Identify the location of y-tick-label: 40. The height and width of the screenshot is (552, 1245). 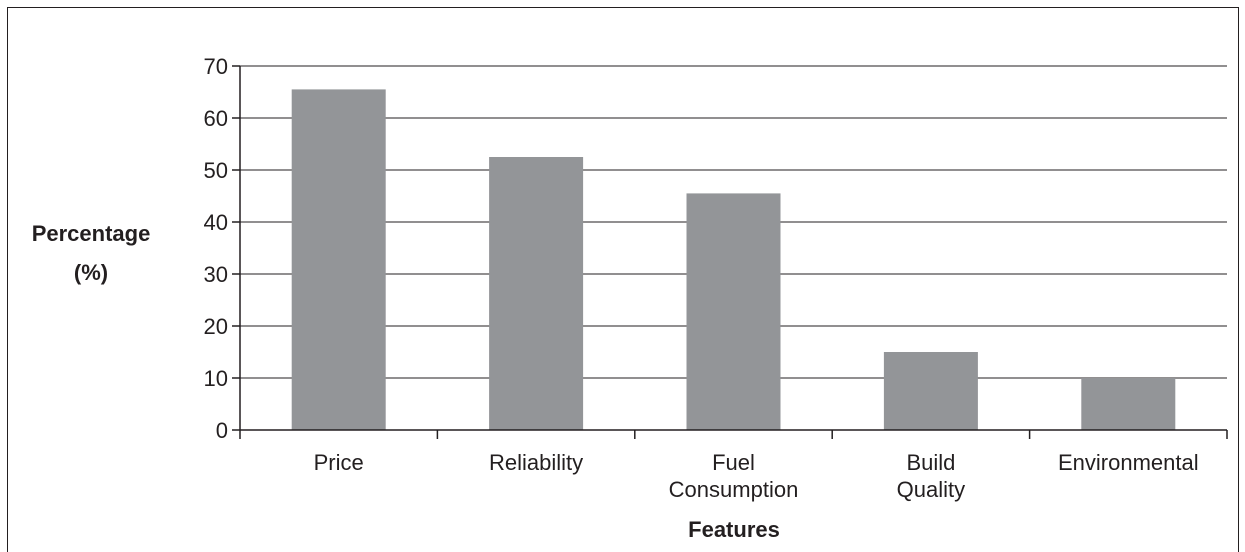
(216, 222).